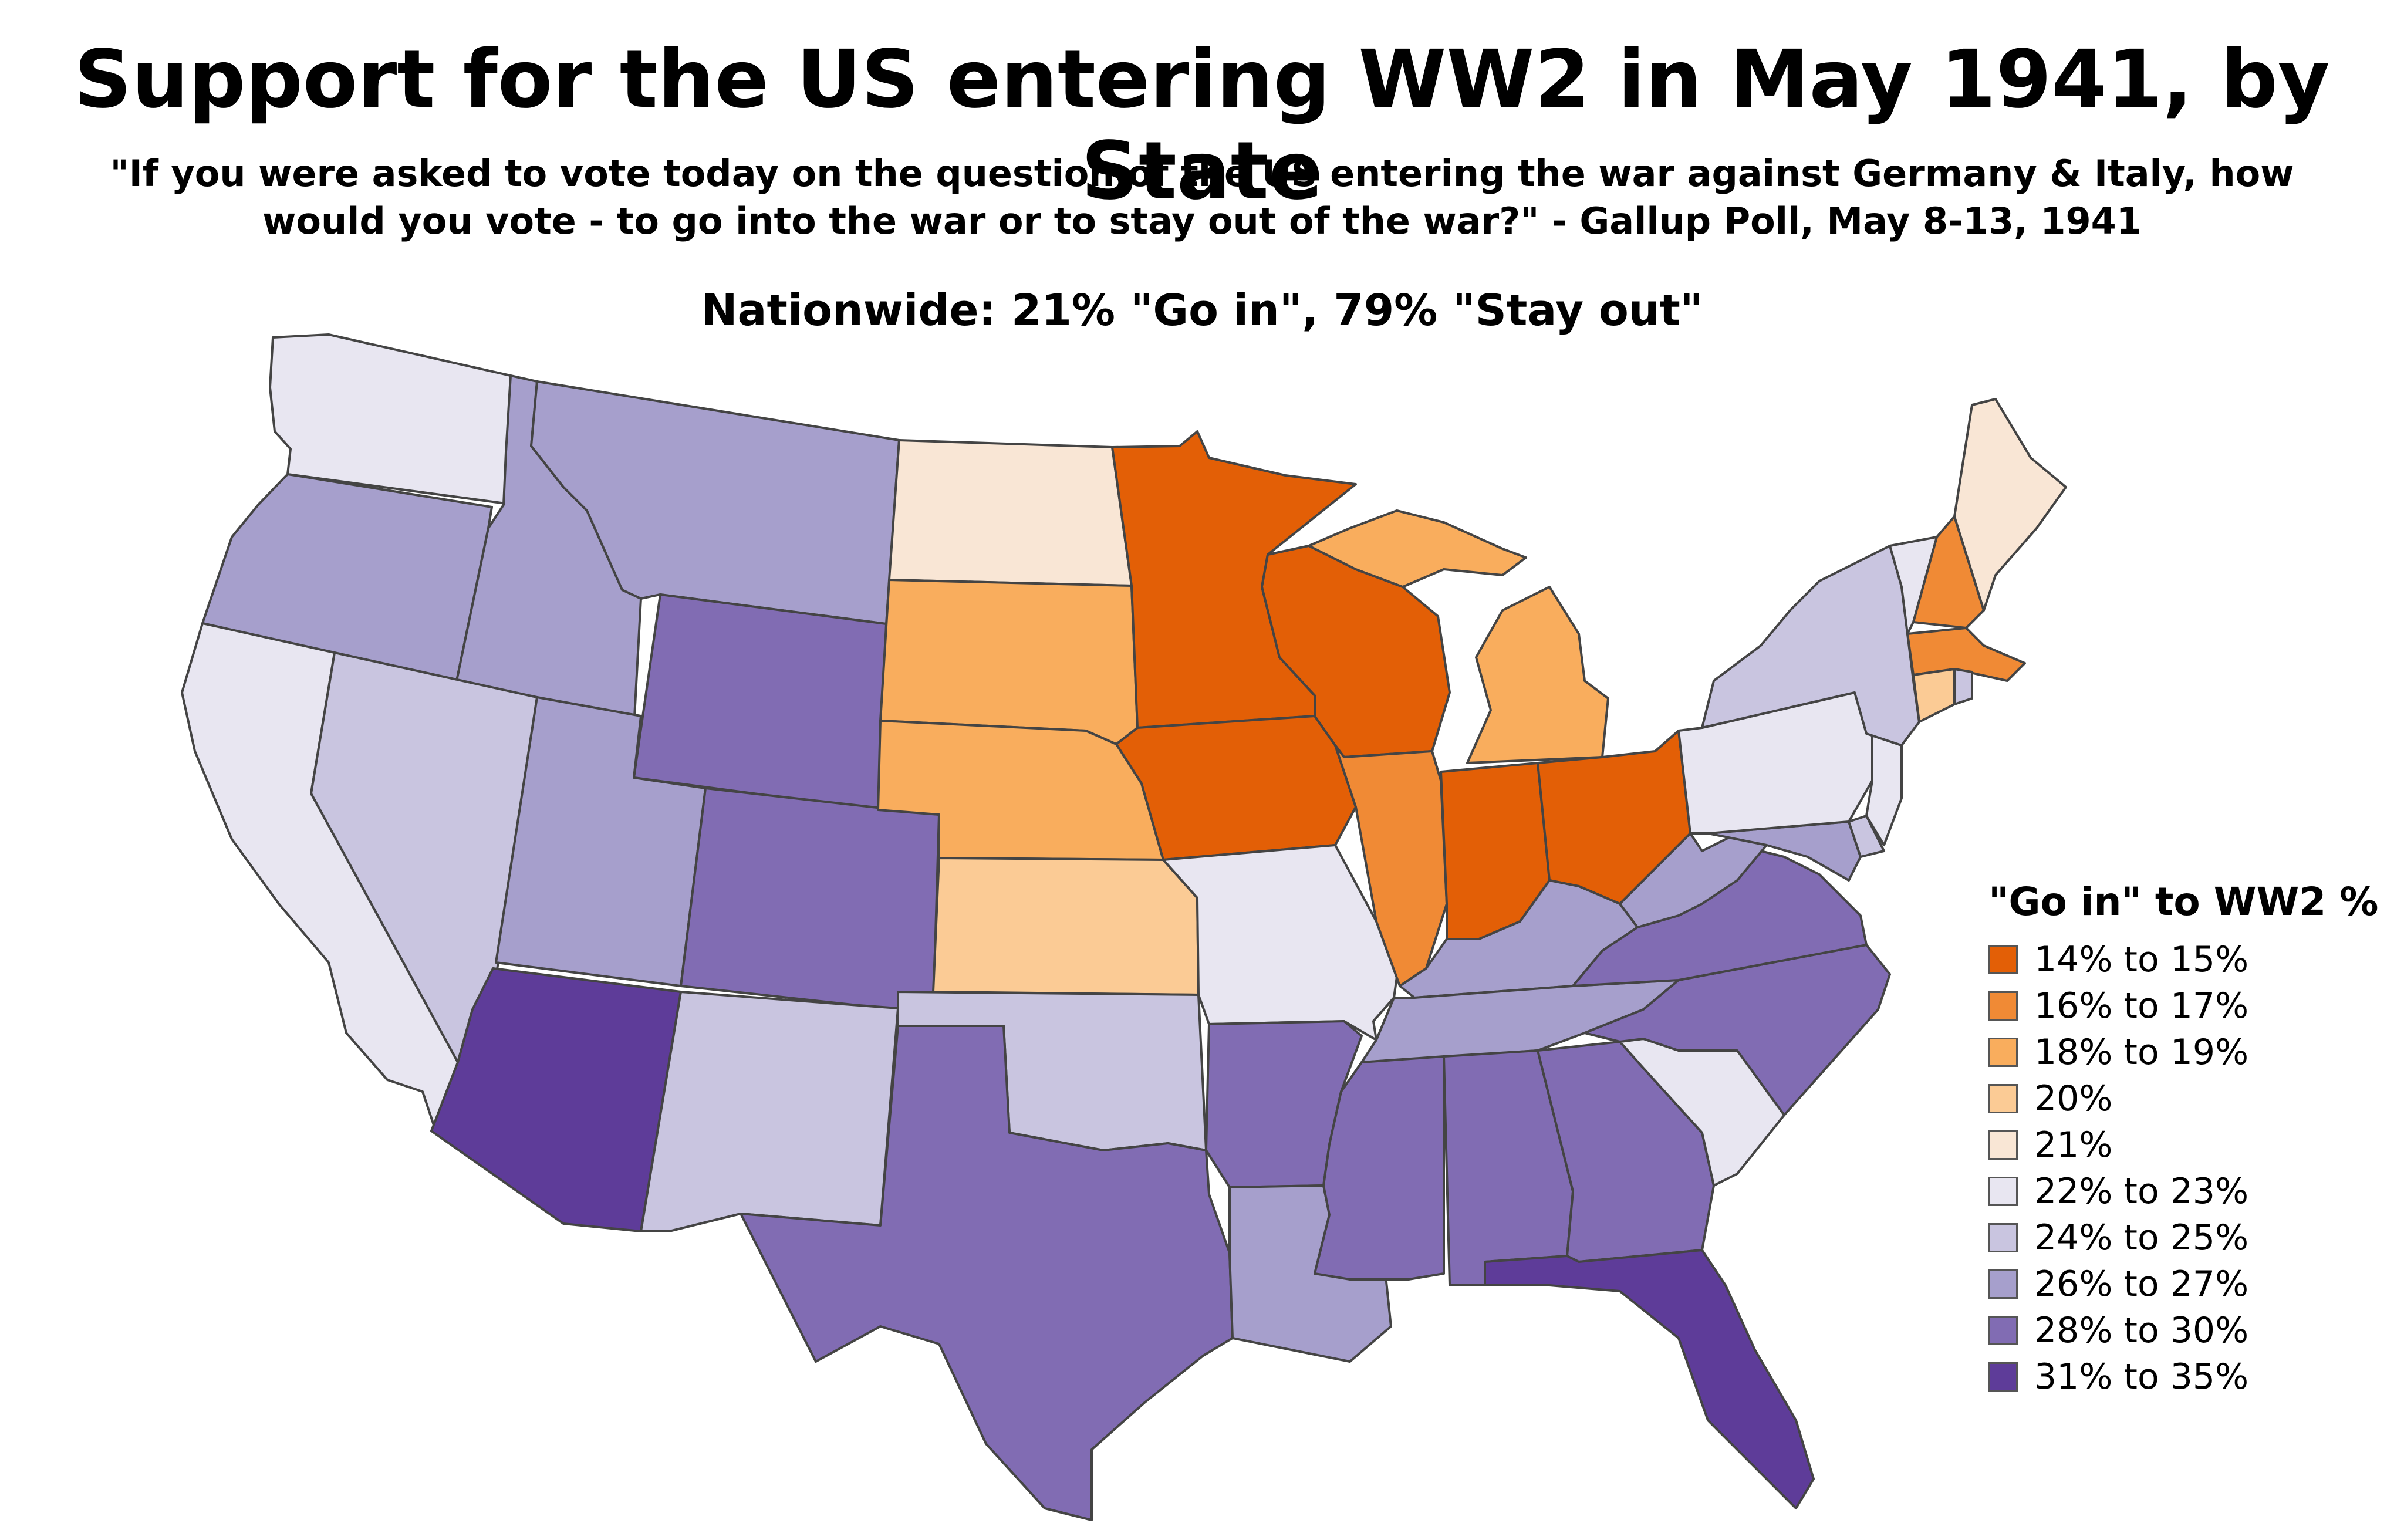 The width and height of the screenshot is (2404, 1540). Describe the element at coordinates (1650, 1379) in the screenshot. I see `state-florida` at that location.